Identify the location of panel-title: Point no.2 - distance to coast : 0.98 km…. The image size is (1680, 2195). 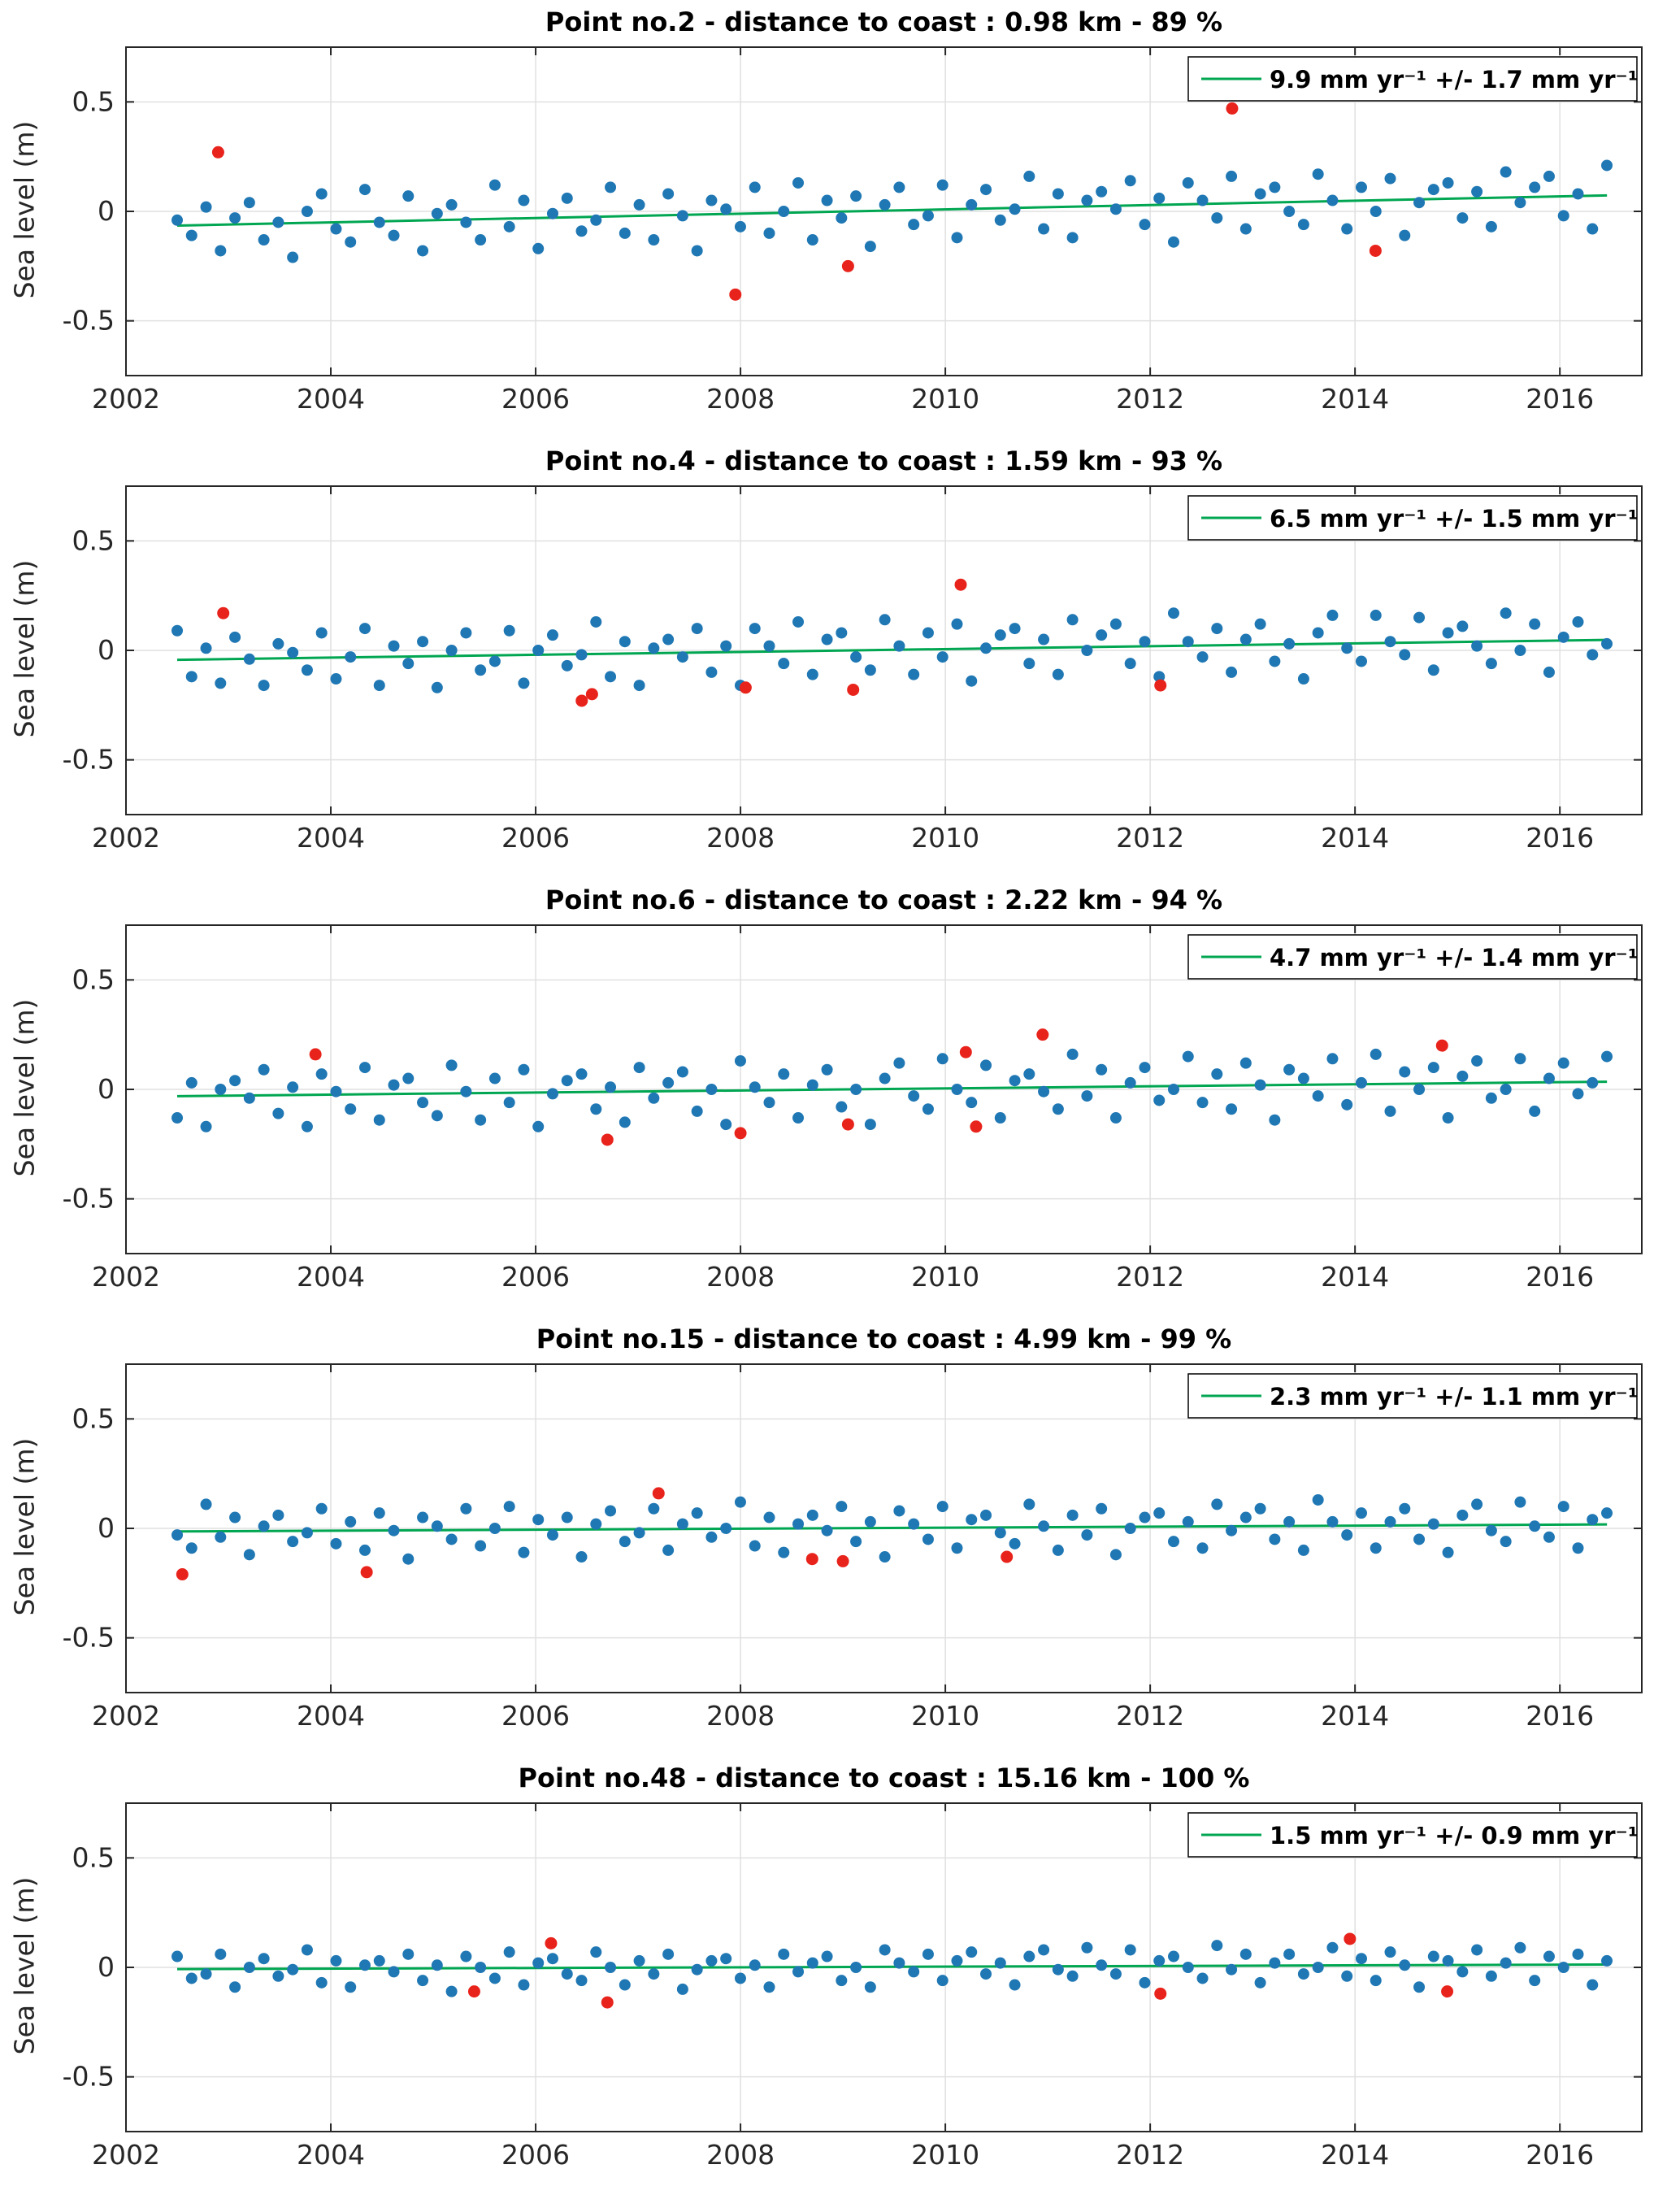
(884, 22).